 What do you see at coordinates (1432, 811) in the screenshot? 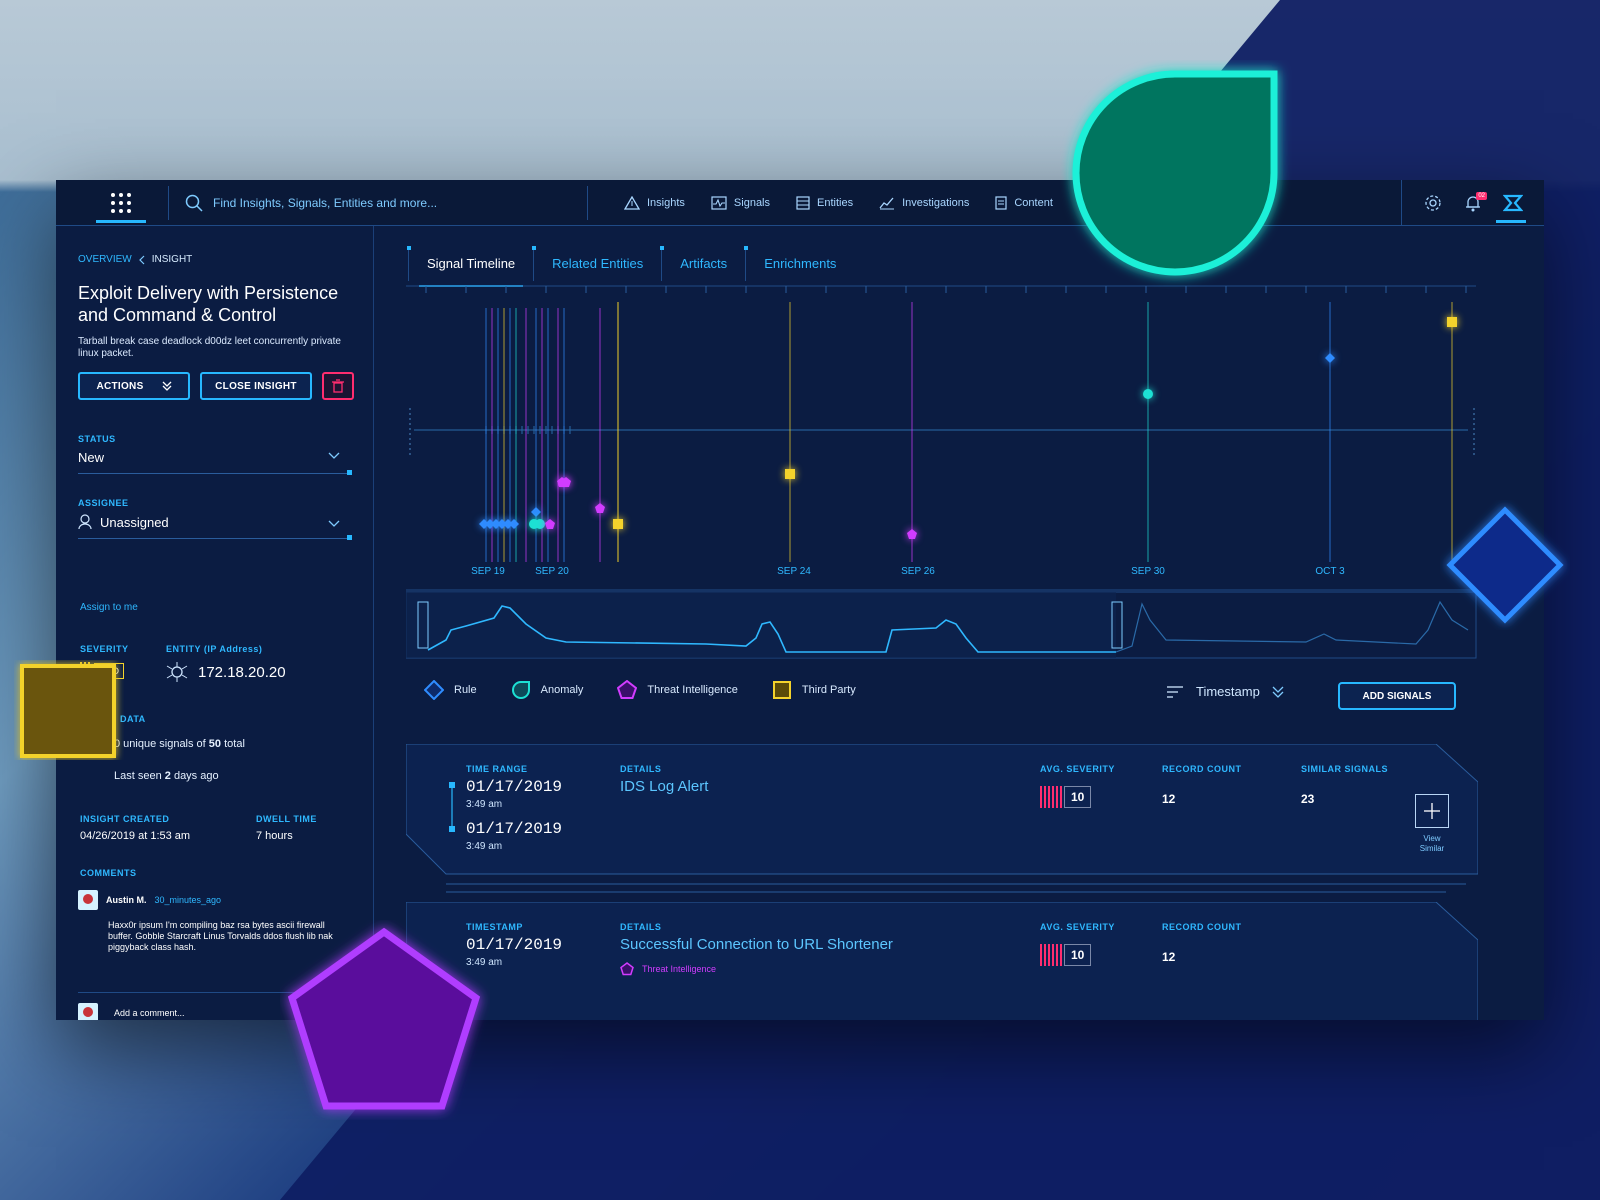
I see `plus-icon` at bounding box center [1432, 811].